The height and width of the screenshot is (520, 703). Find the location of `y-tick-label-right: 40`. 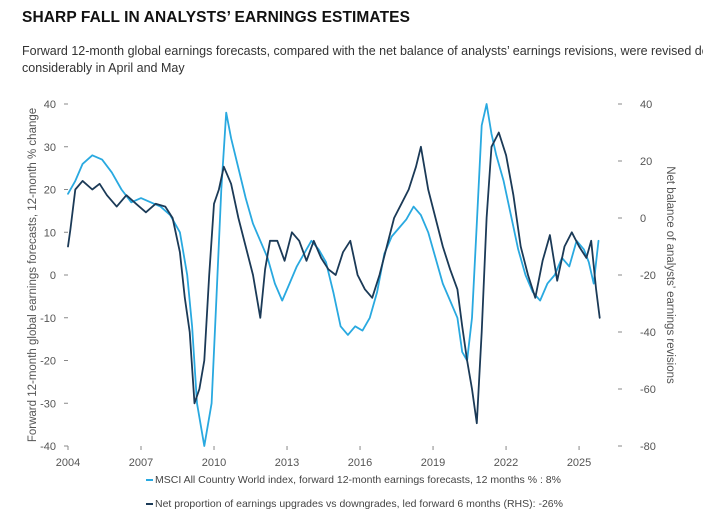

y-tick-label-right: 40 is located at coordinates (646, 105).